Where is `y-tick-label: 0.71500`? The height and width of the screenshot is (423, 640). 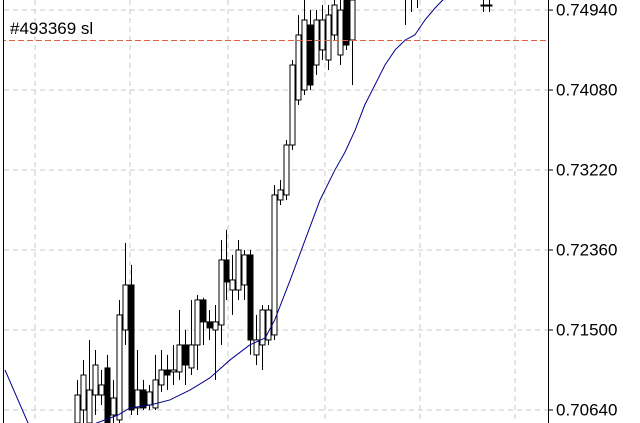 y-tick-label: 0.71500 is located at coordinates (586, 329).